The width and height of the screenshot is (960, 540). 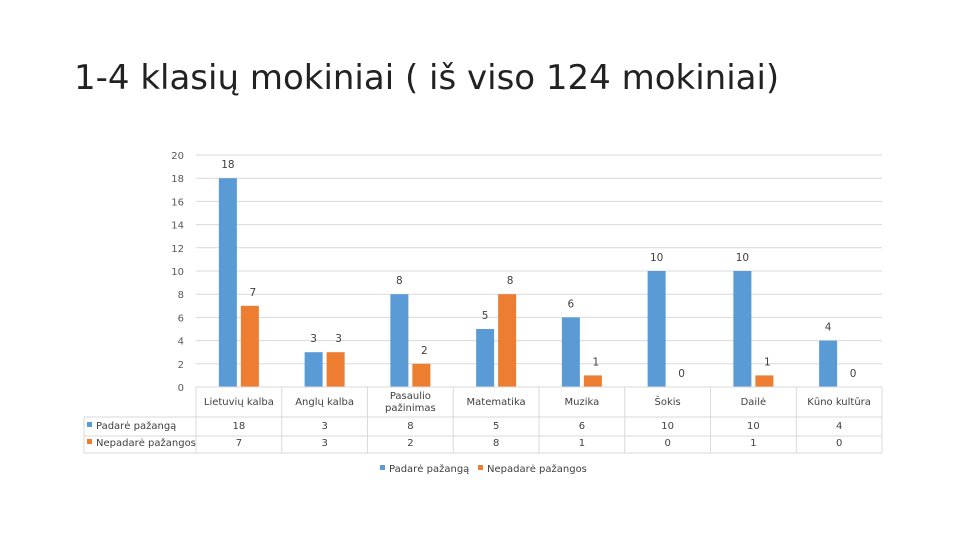 What do you see at coordinates (483, 469) in the screenshot?
I see `legend: Padarė pažangą Nepadarė pažangos` at bounding box center [483, 469].